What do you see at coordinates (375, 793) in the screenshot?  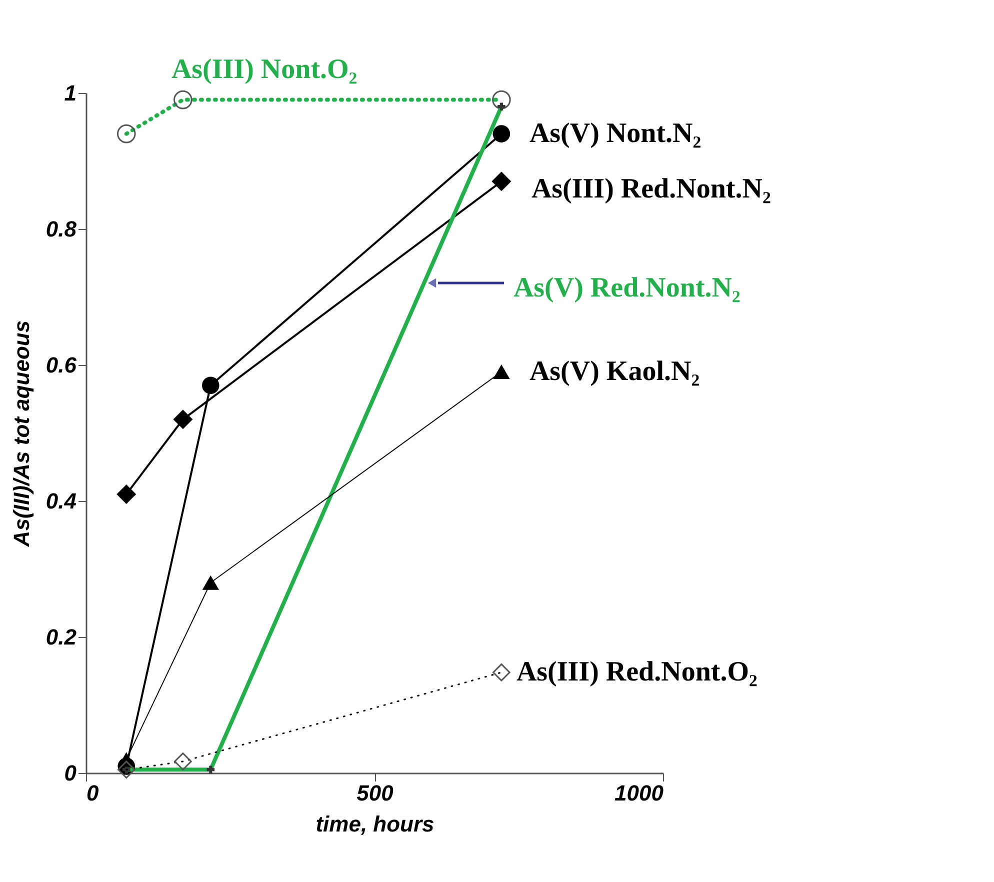 I see `x-tick-label: 500` at bounding box center [375, 793].